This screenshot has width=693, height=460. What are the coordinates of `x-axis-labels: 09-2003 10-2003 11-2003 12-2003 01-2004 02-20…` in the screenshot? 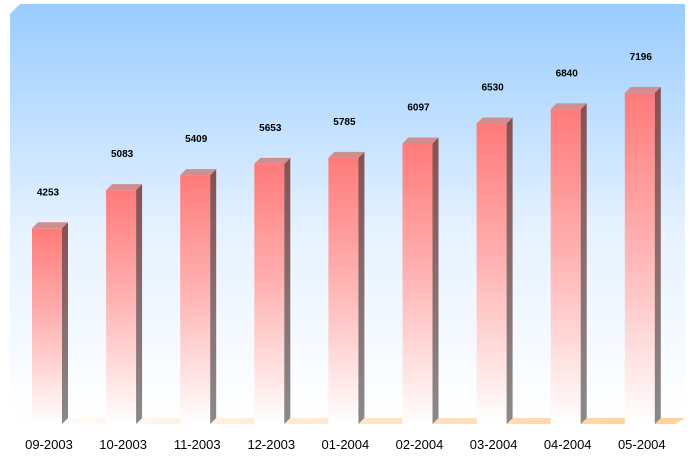 It's located at (345, 444).